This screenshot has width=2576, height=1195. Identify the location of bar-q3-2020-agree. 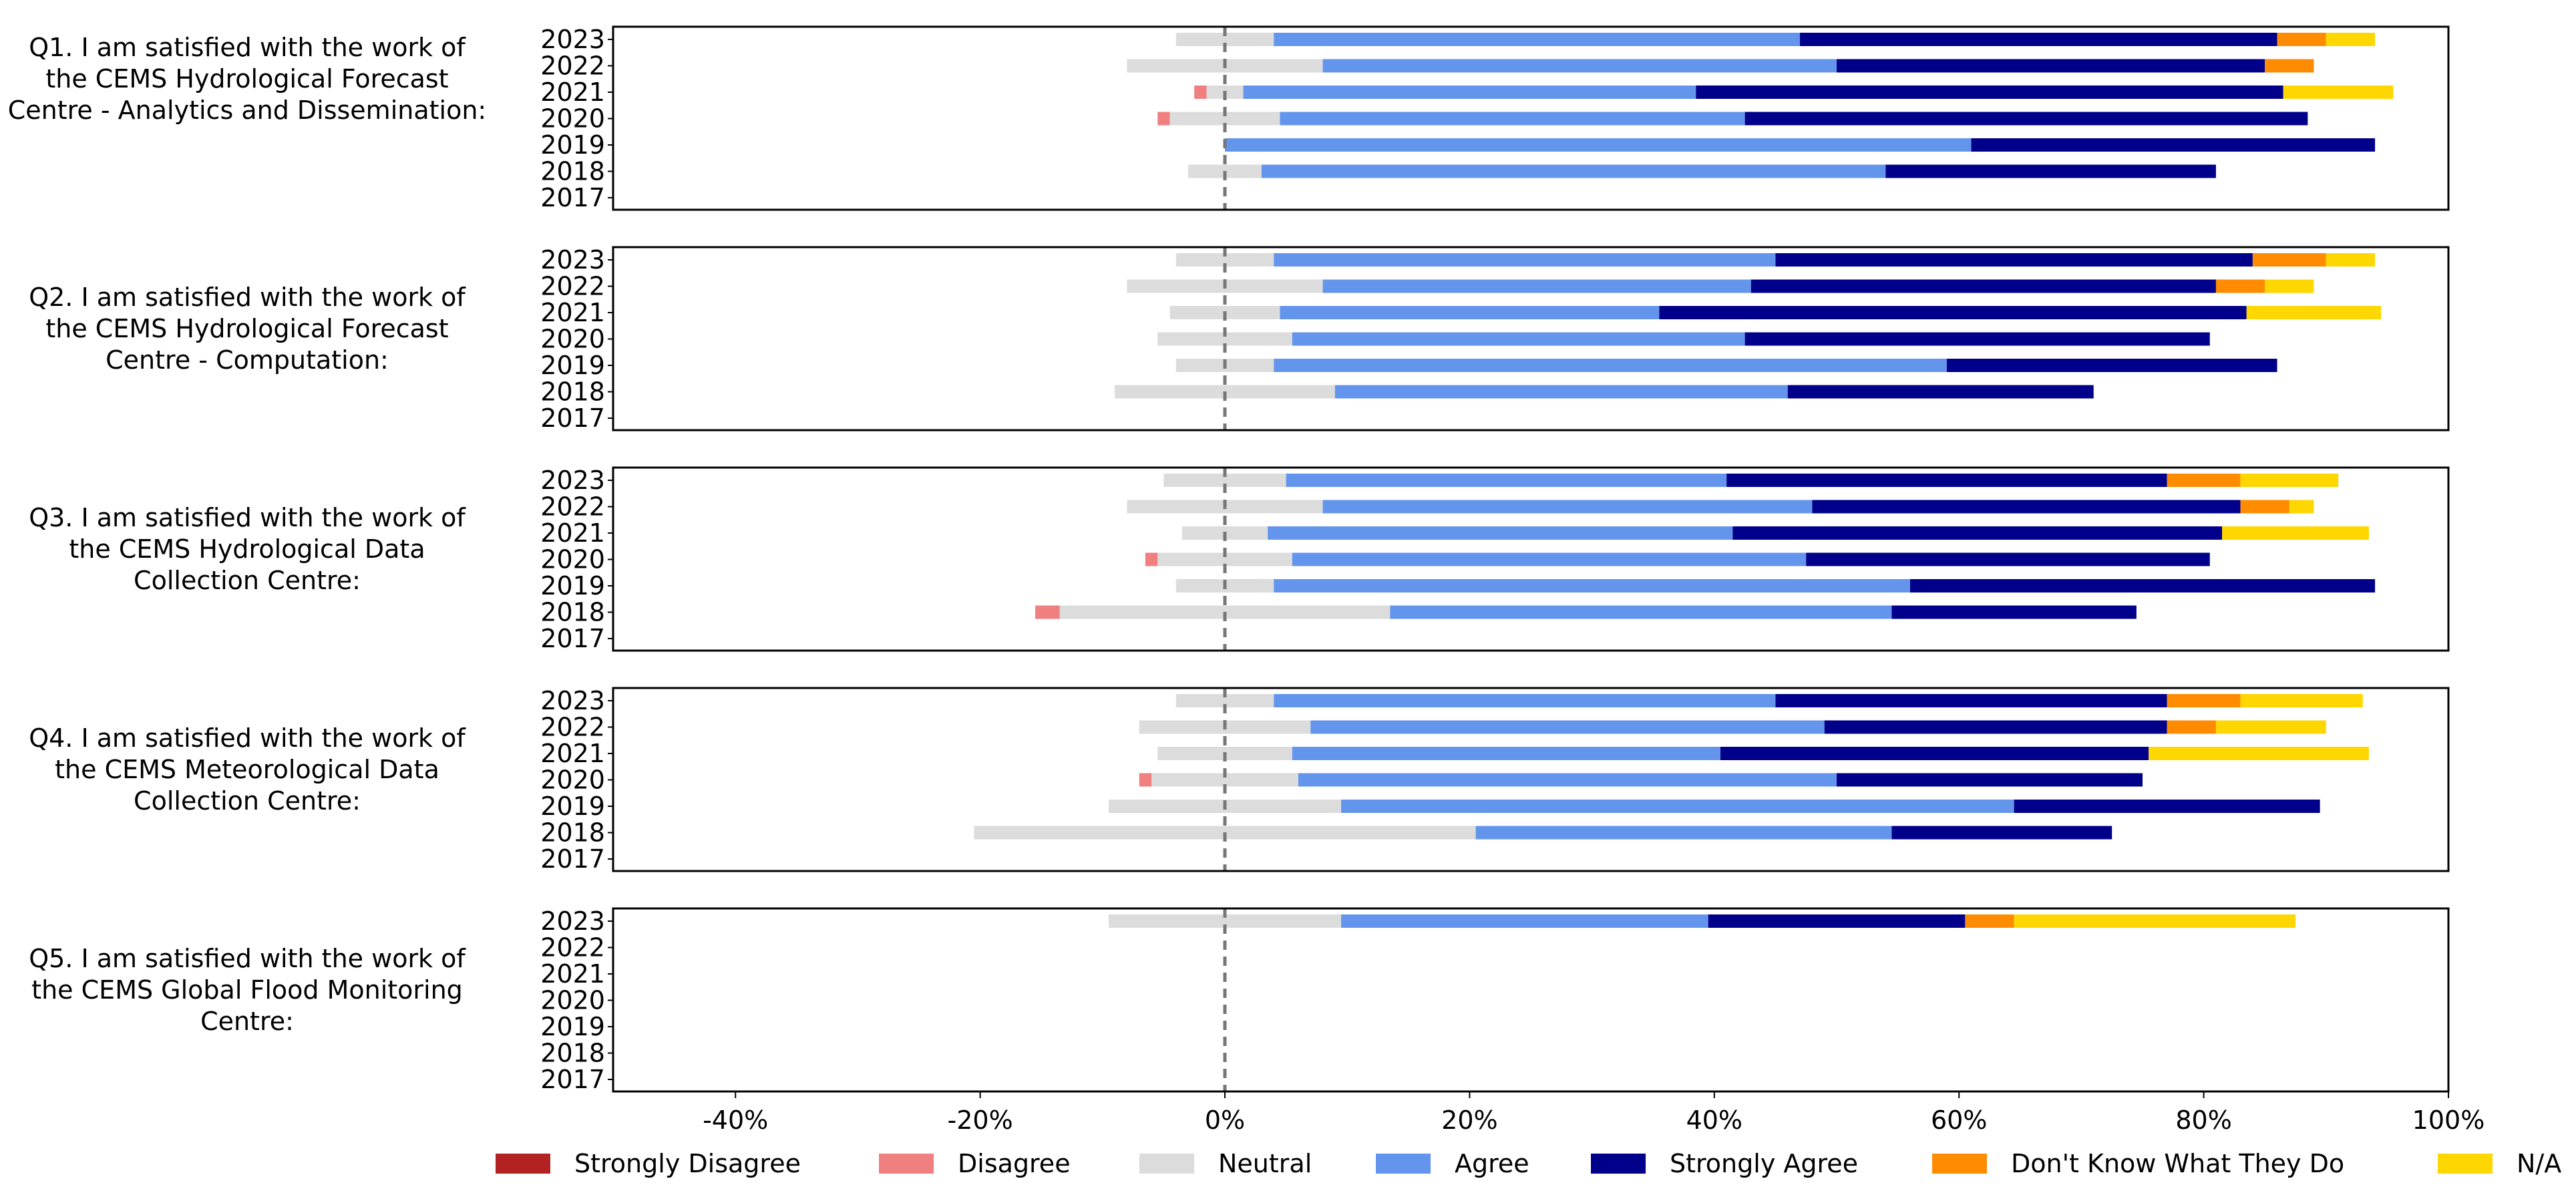
(1549, 559).